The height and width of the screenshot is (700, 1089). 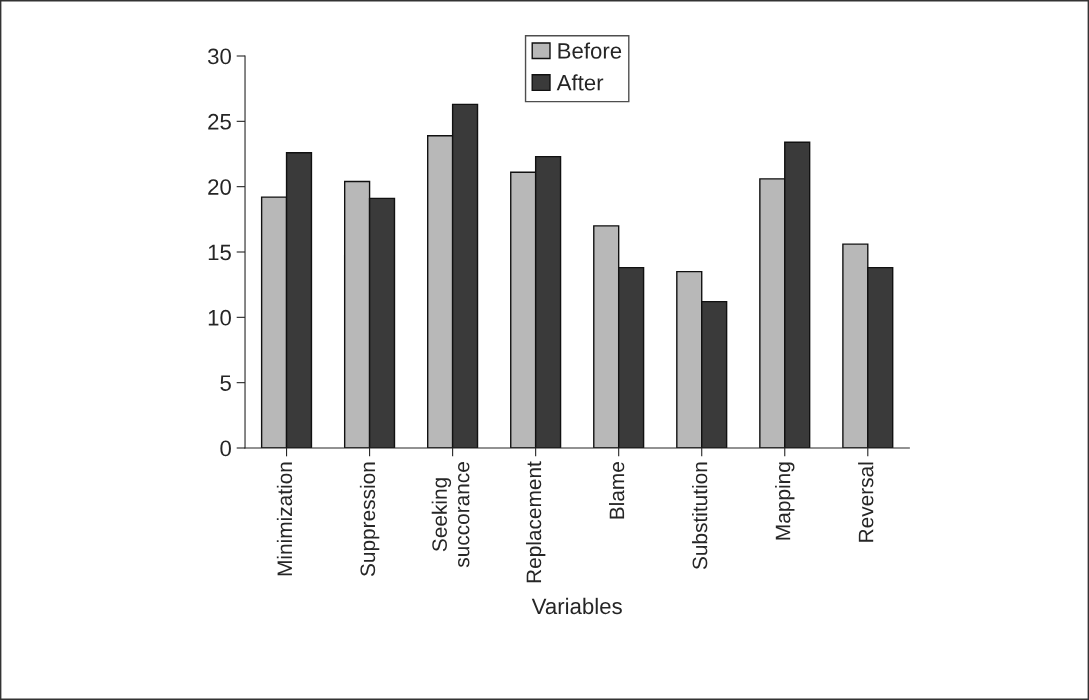 I want to click on x-tick-label: Blame, so click(x=616, y=490).